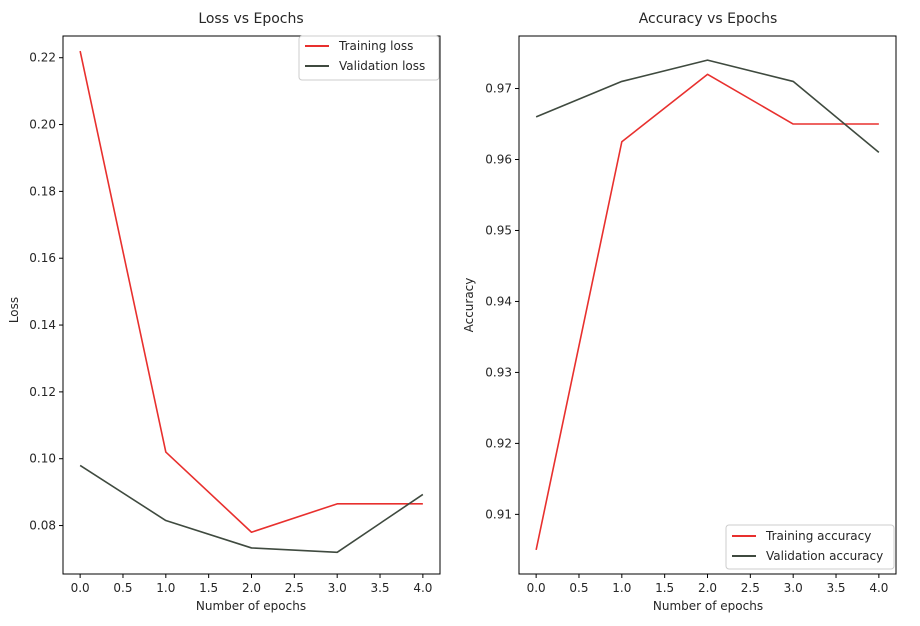  Describe the element at coordinates (42, 191) in the screenshot. I see `y-tick-label: 0.18` at that location.